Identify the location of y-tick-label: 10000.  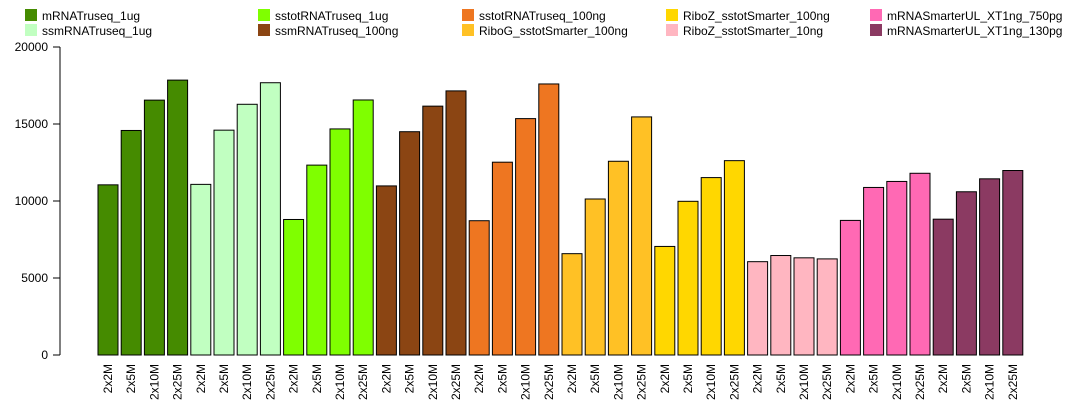
(32, 201).